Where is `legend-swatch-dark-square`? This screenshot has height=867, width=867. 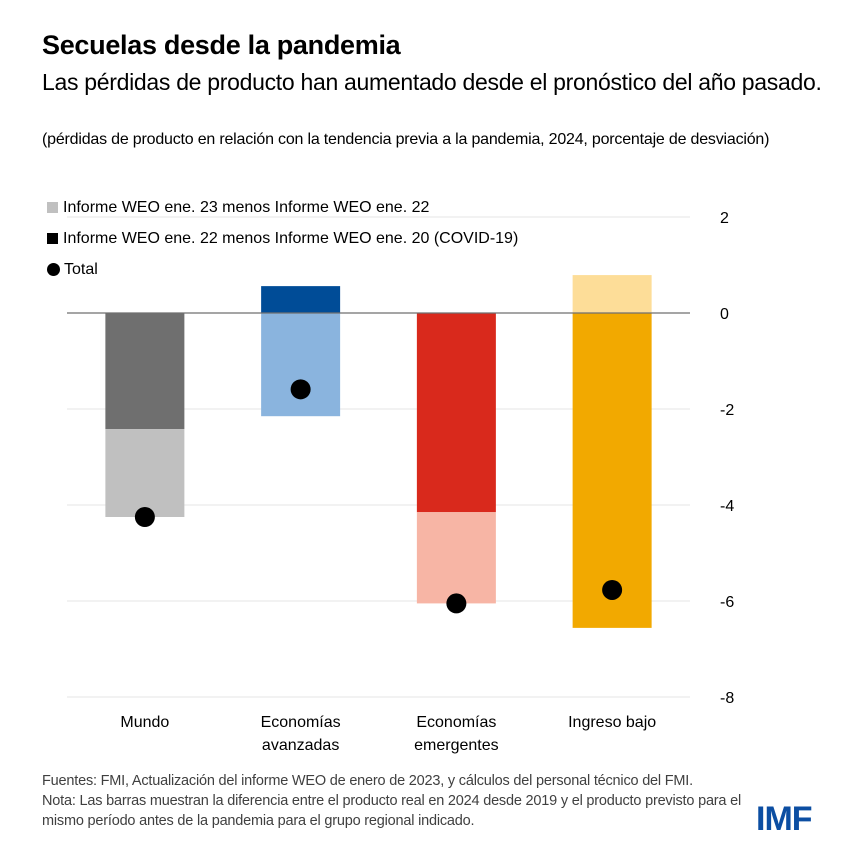
legend-swatch-dark-square is located at coordinates (52, 238).